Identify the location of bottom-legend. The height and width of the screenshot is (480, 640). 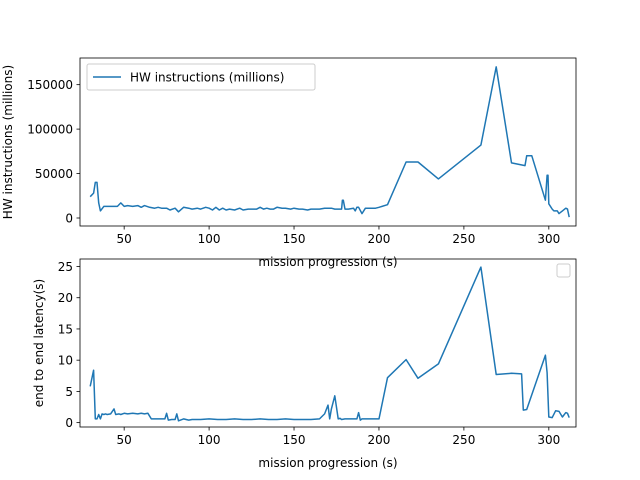
(563, 270).